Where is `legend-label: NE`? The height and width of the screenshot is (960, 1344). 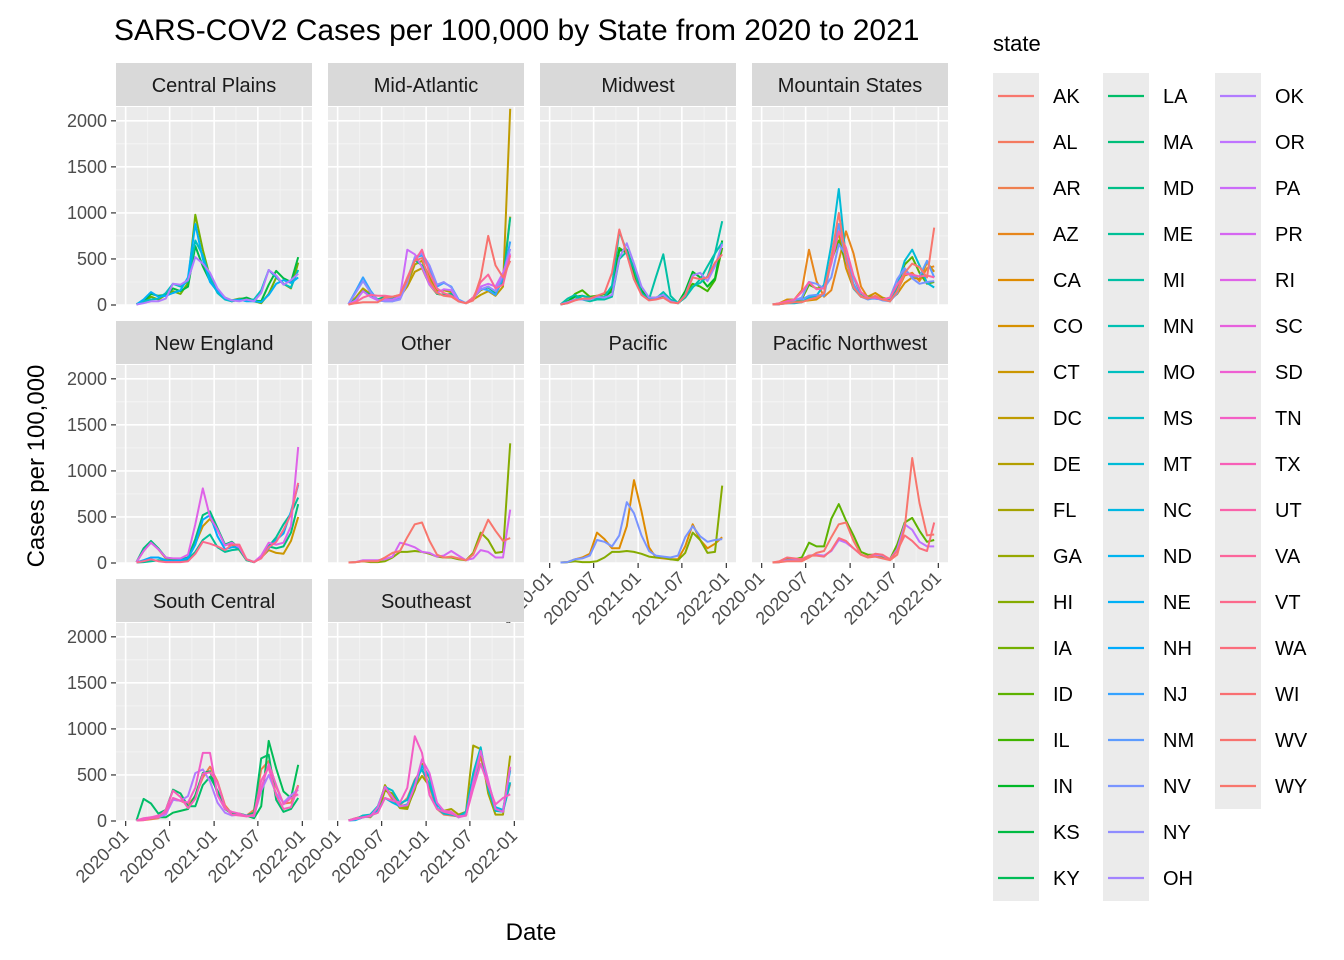
legend-label: NE is located at coordinates (1177, 603).